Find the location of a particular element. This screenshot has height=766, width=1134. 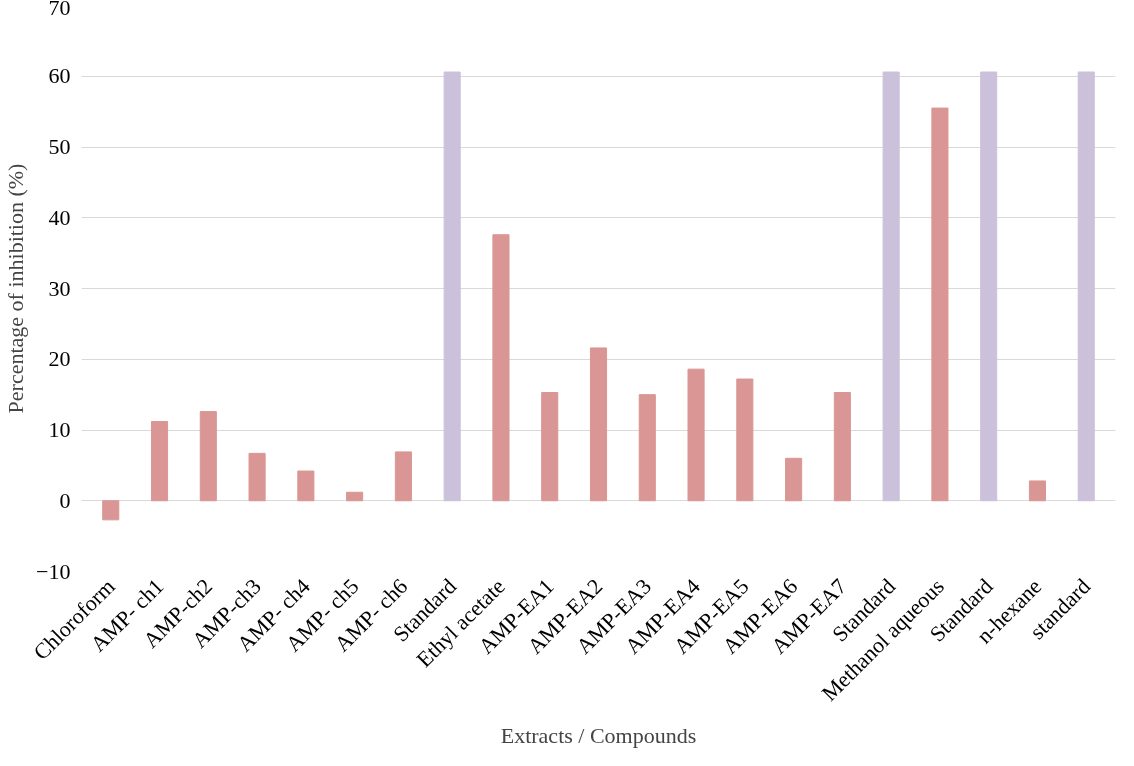

y-tick-label: 30 is located at coordinates (59, 288).